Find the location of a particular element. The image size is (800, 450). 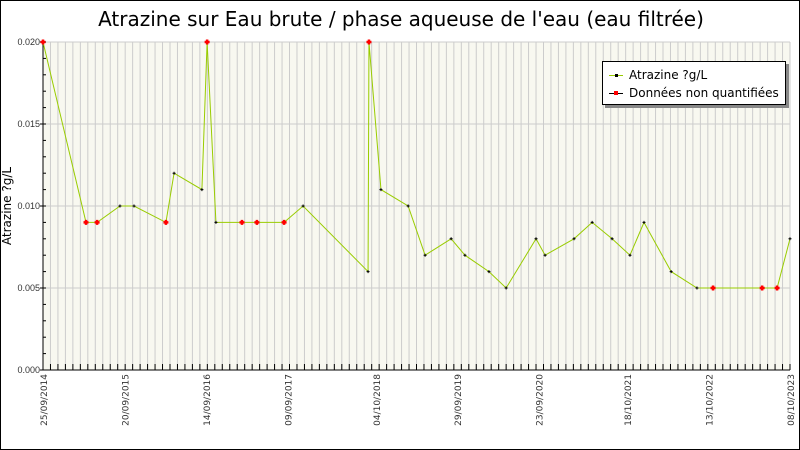

legend-nq-marker-icon is located at coordinates (616, 93).